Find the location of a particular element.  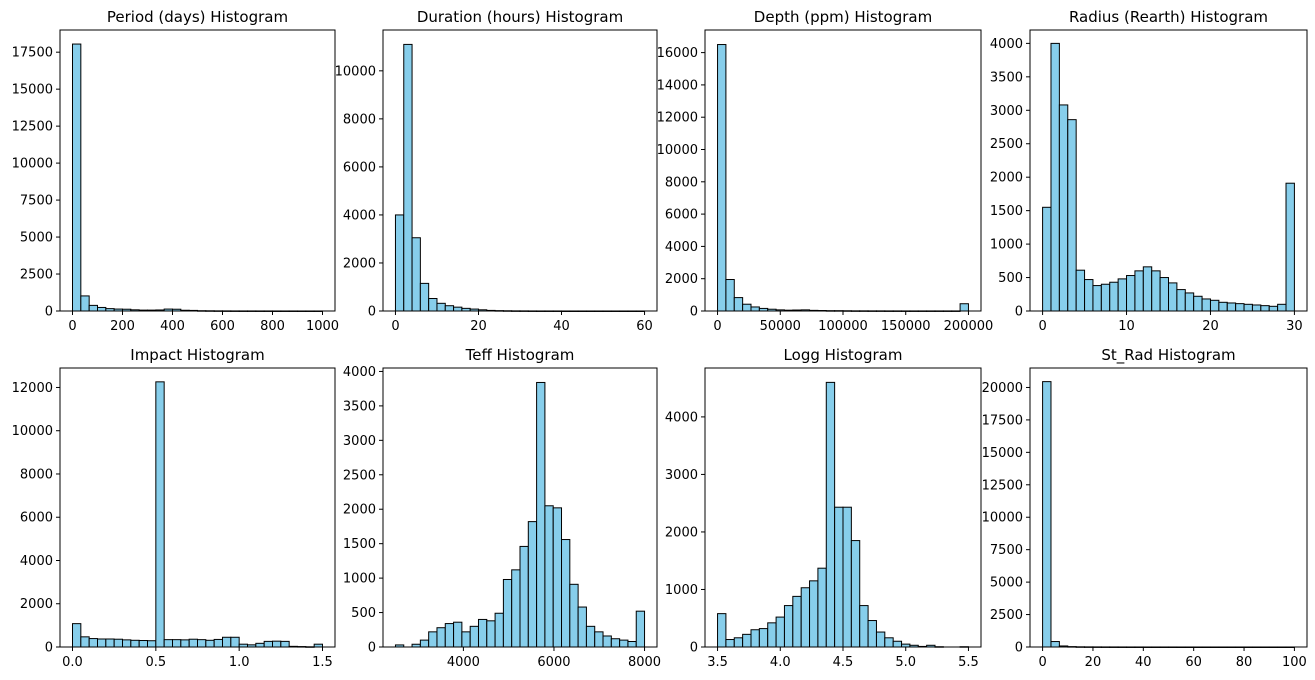

panel-title: Teff Histogram is located at coordinates (520, 355).